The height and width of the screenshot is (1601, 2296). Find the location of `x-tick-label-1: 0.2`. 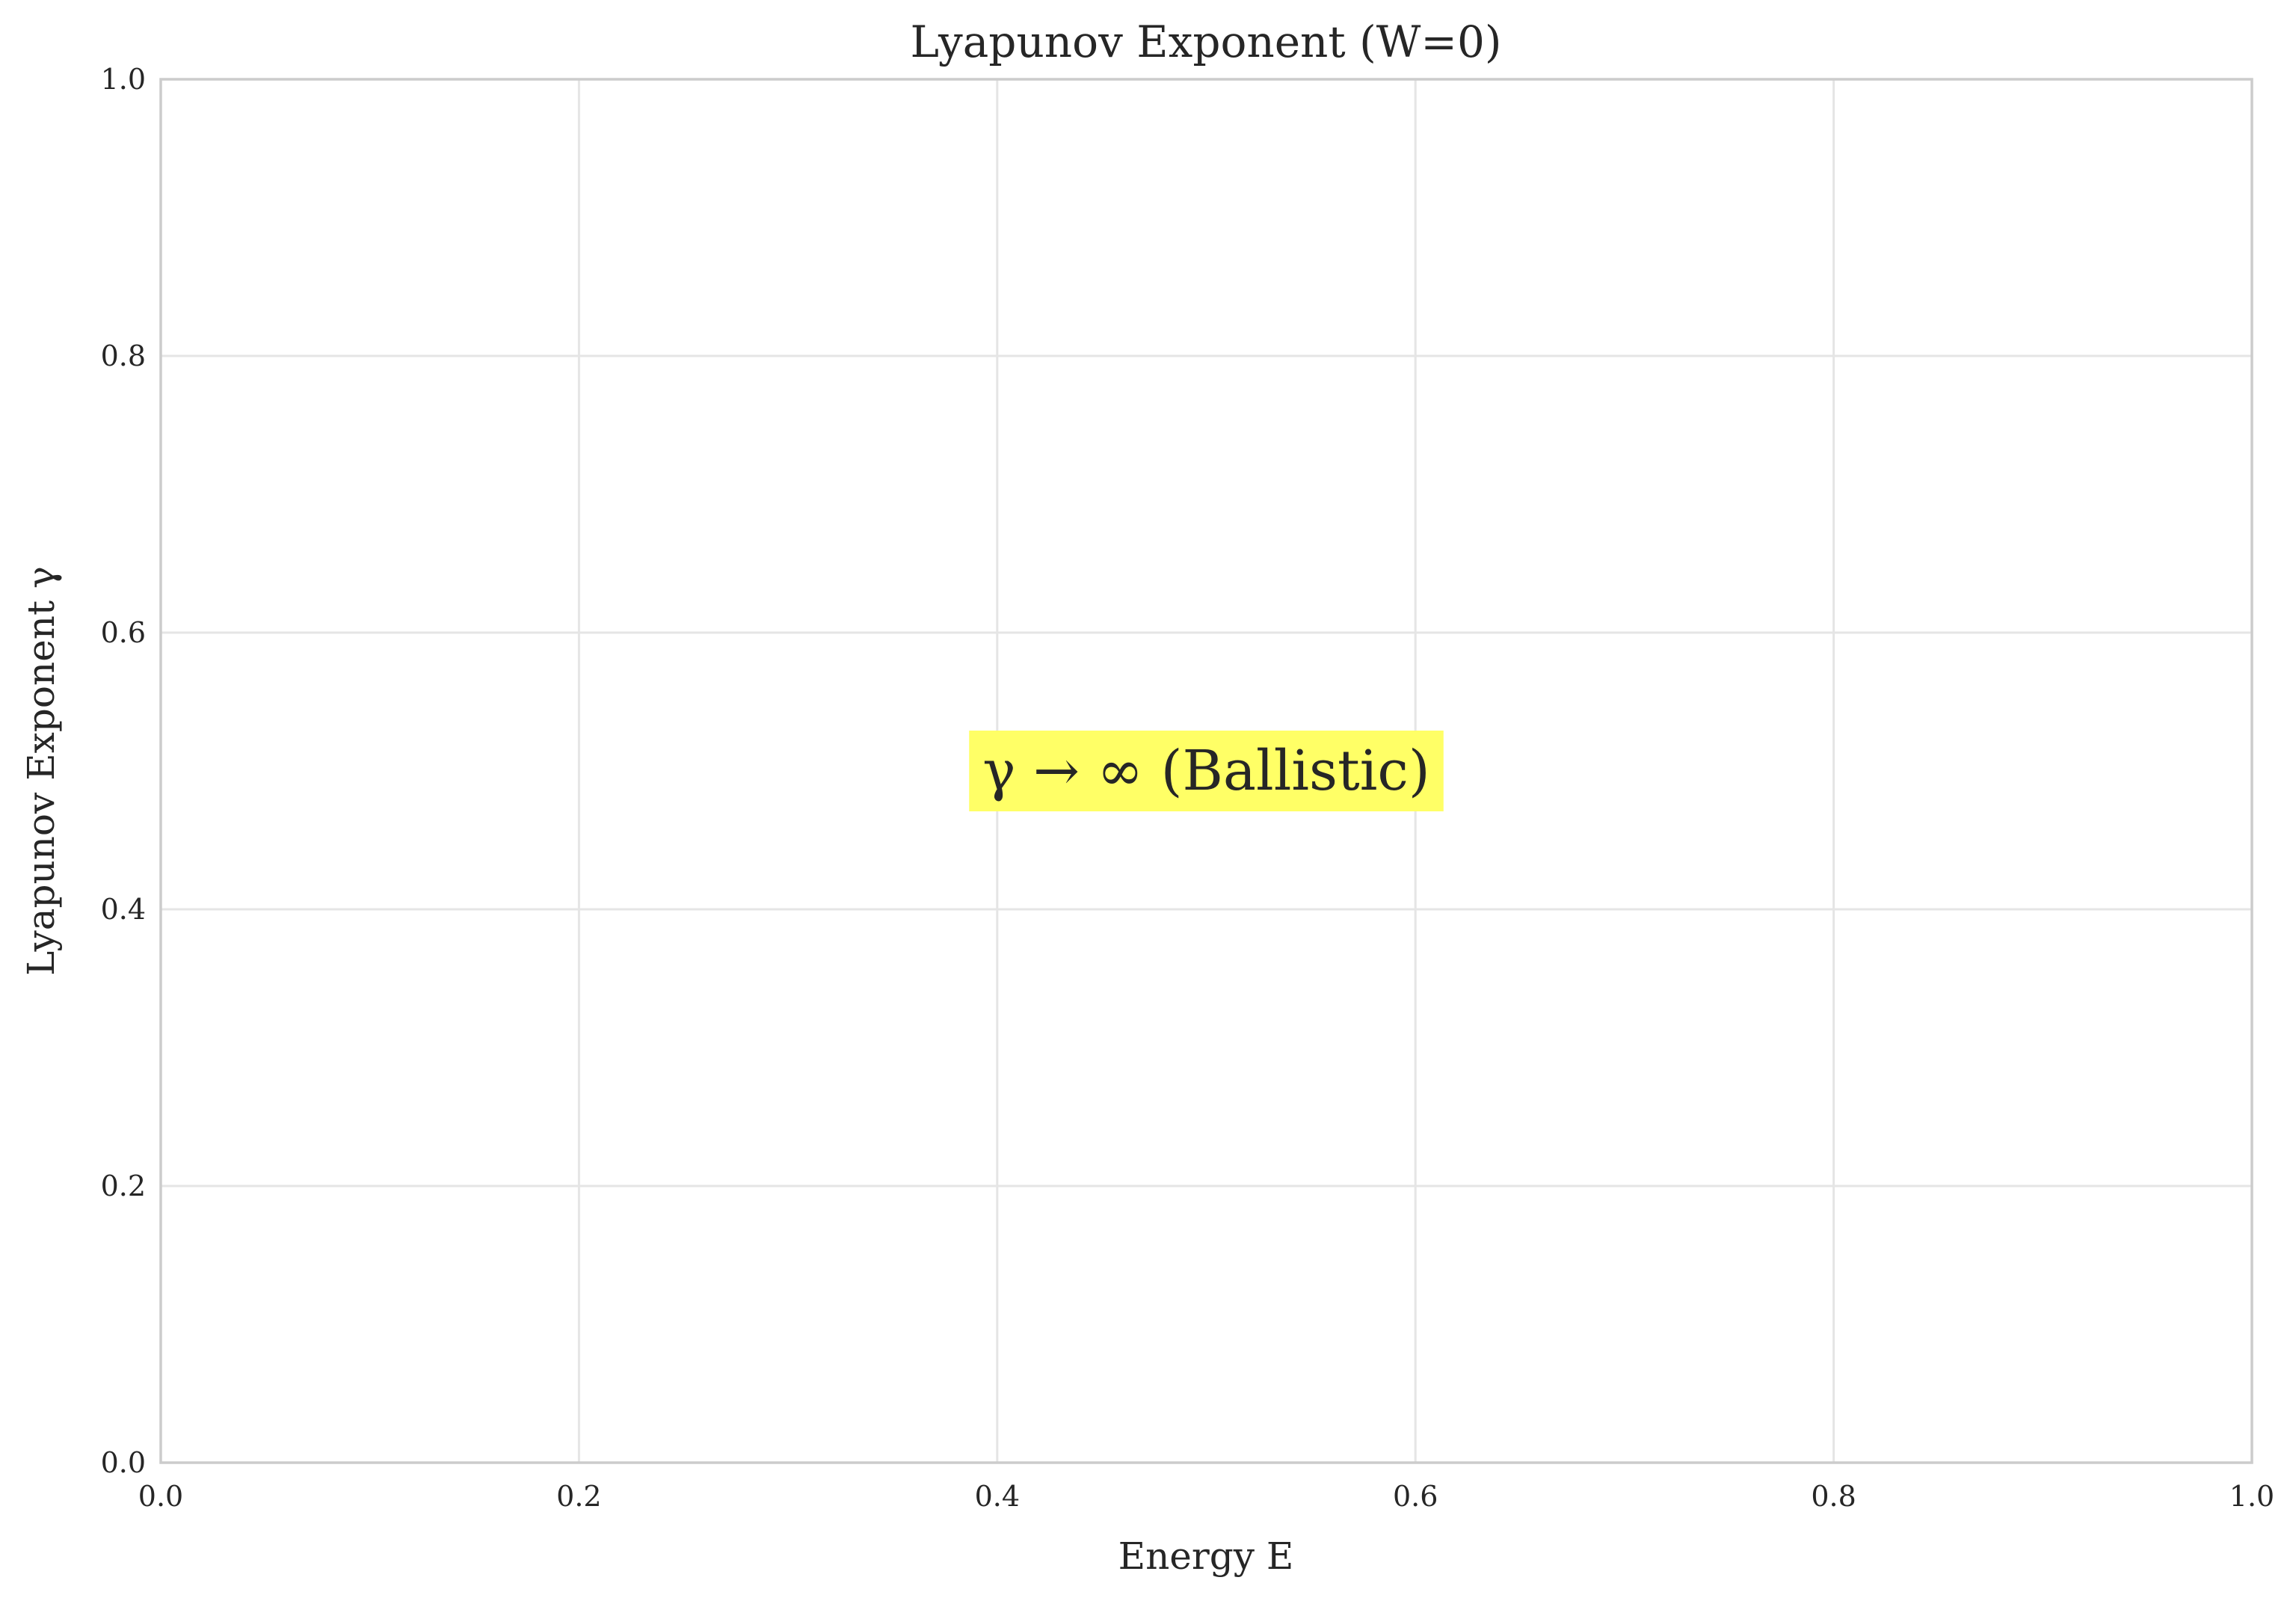

x-tick-label-1: 0.2 is located at coordinates (578, 1497).